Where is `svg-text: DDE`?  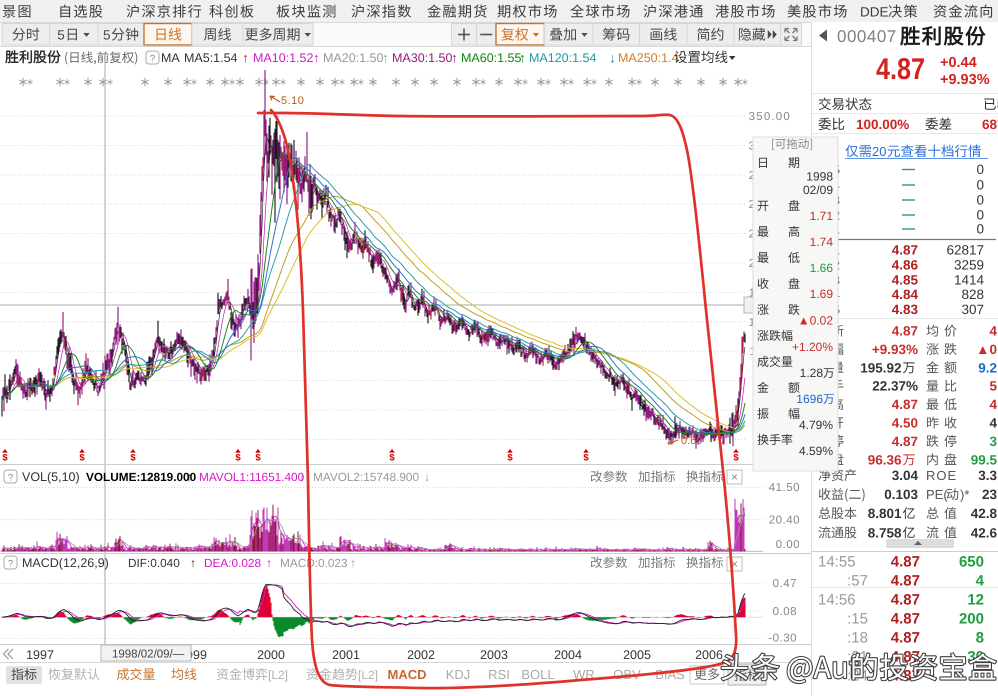
svg-text: DDE is located at coordinates (874, 12).